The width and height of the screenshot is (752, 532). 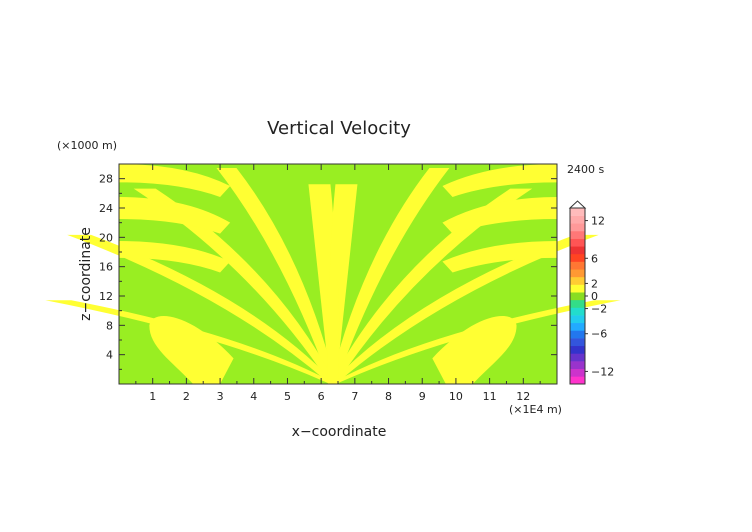 I want to click on y-axis-label: z−coordinate, so click(x=86, y=274).